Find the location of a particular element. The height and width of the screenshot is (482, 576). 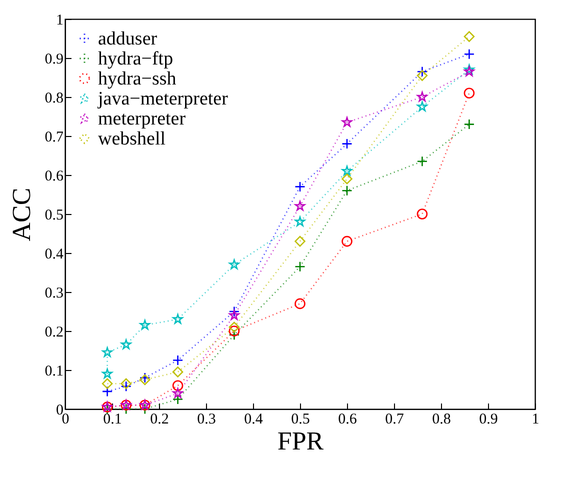

y-tick-label: 0.2 is located at coordinates (54, 332).